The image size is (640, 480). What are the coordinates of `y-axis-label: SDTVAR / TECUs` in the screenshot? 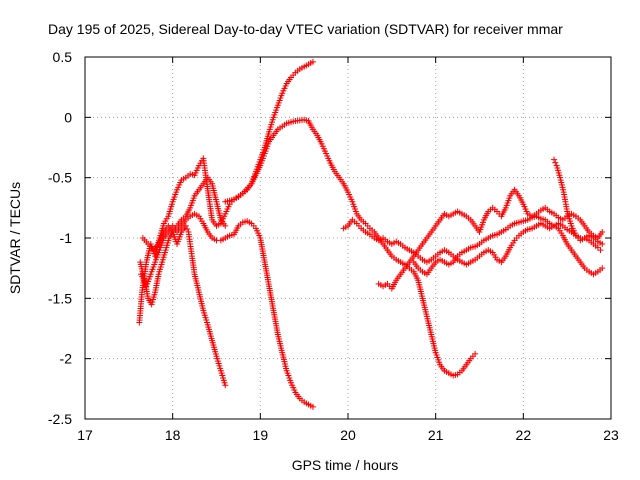 It's located at (15, 238).